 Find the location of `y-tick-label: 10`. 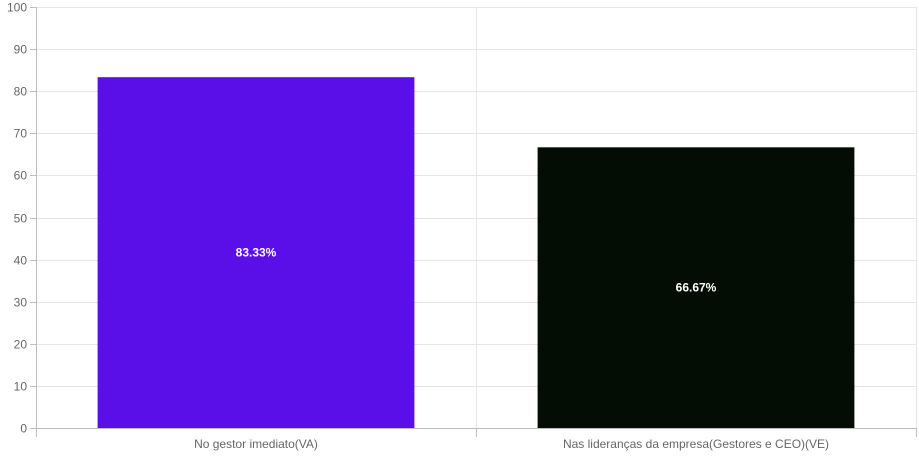

y-tick-label: 10 is located at coordinates (21, 387).